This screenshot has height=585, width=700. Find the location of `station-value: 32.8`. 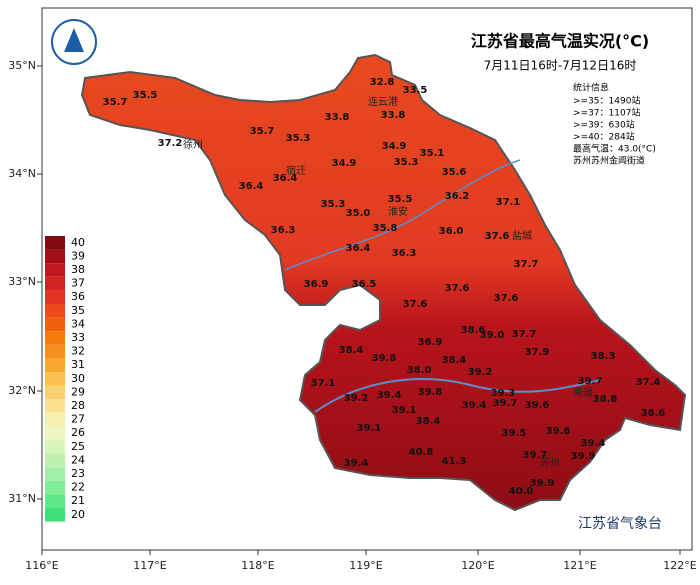

station-value: 32.8 is located at coordinates (382, 82).